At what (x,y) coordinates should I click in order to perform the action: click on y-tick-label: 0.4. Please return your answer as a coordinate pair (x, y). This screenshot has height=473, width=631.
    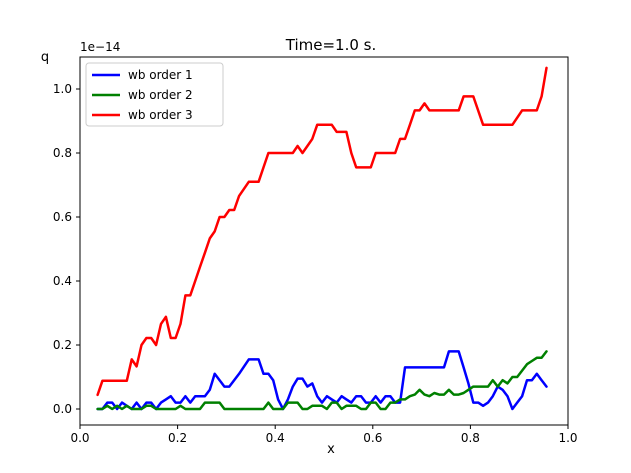
    Looking at the image, I should click on (62, 281).